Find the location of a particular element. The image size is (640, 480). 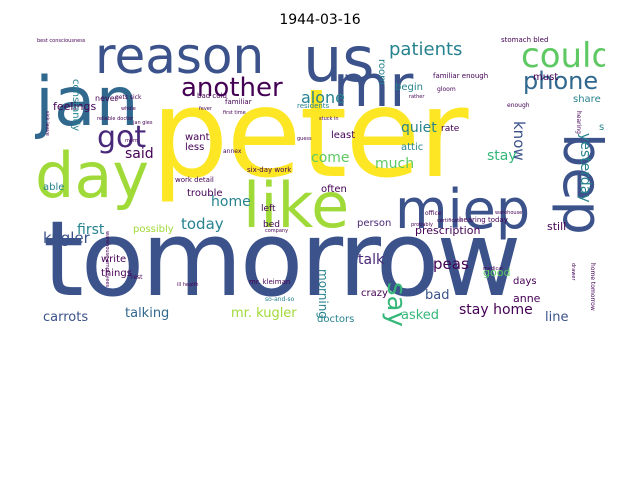

word: left is located at coordinates (268, 209).